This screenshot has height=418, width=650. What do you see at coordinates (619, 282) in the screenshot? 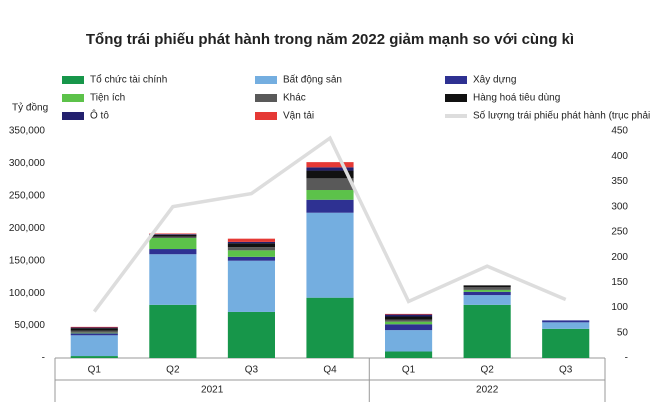
I see `y2-tick-label: 150` at bounding box center [619, 282].